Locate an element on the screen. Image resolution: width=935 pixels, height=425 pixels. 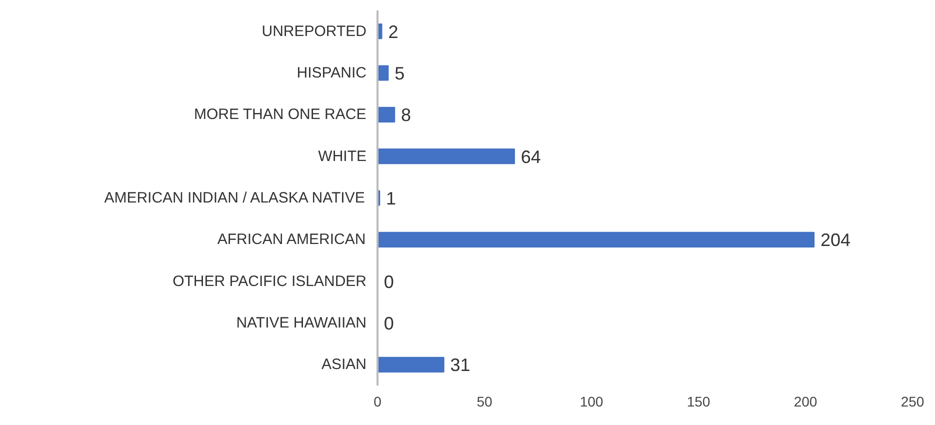
data-label: 2 is located at coordinates (393, 32).